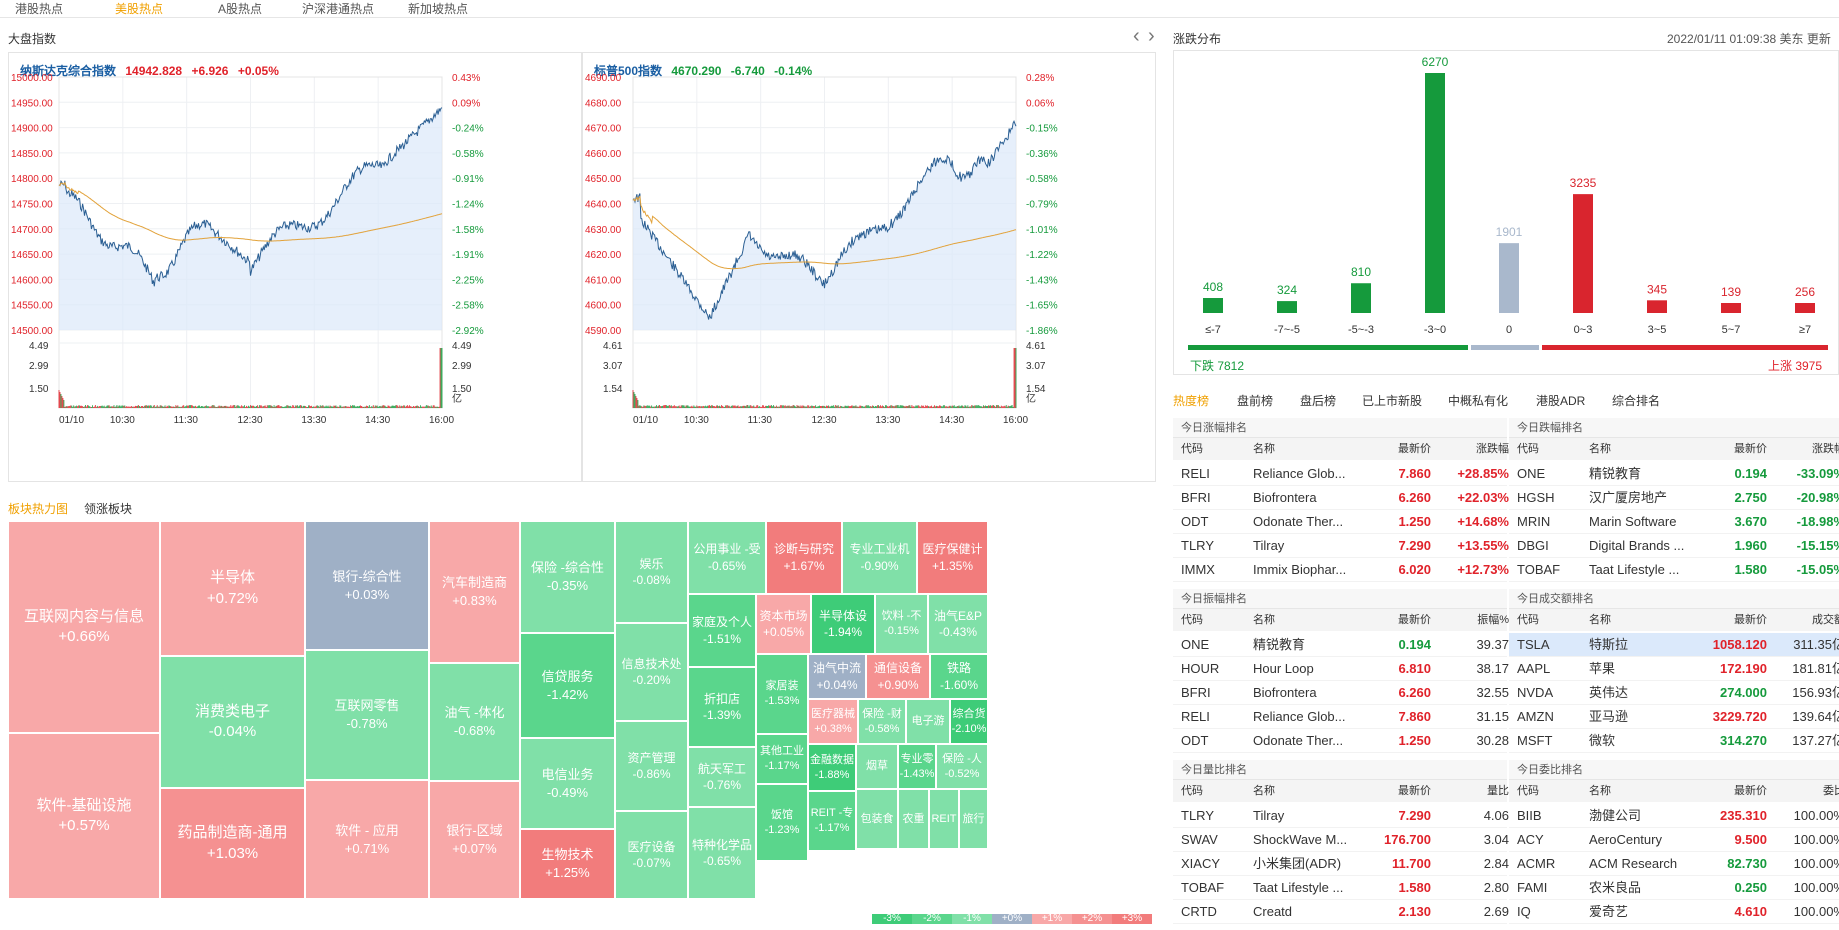 The height and width of the screenshot is (930, 1839). Describe the element at coordinates (651, 766) in the screenshot. I see `sector-tile: 资产管理 -0.86%` at that location.